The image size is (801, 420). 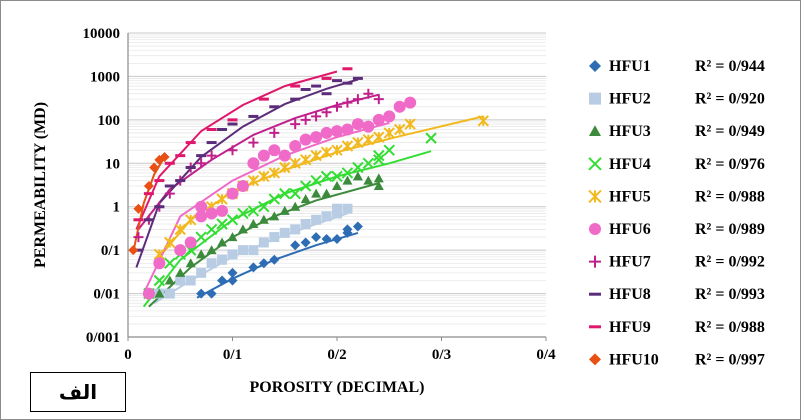 What do you see at coordinates (595, 98) in the screenshot?
I see `legend-marker-hfu2` at bounding box center [595, 98].